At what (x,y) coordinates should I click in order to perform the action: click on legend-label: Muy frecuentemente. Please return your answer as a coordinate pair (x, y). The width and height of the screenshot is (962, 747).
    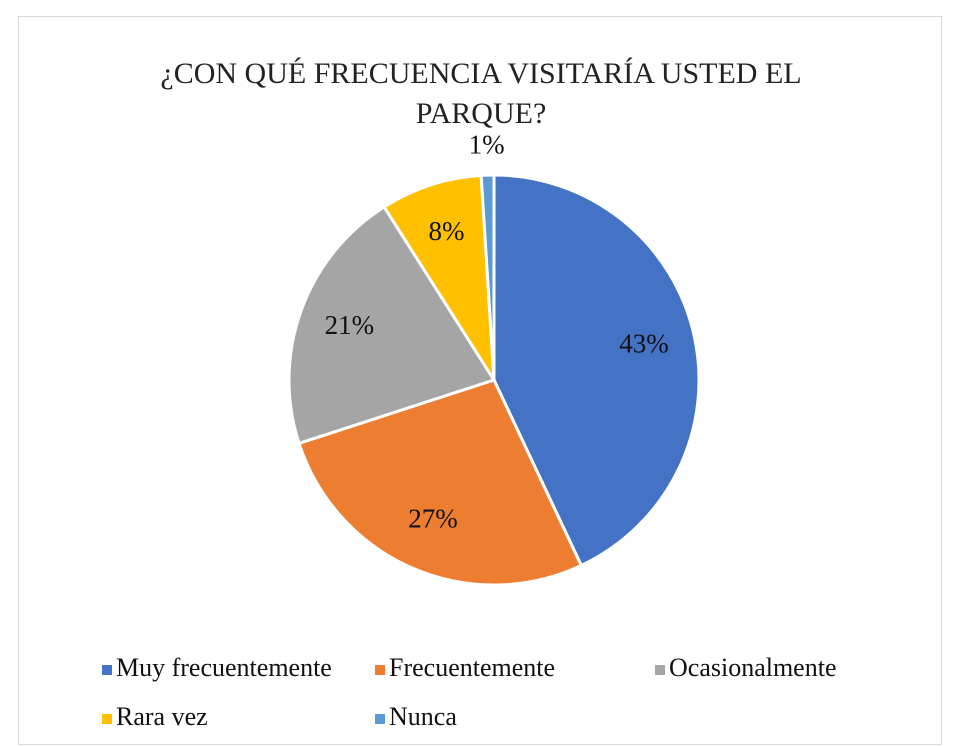
    Looking at the image, I should click on (224, 667).